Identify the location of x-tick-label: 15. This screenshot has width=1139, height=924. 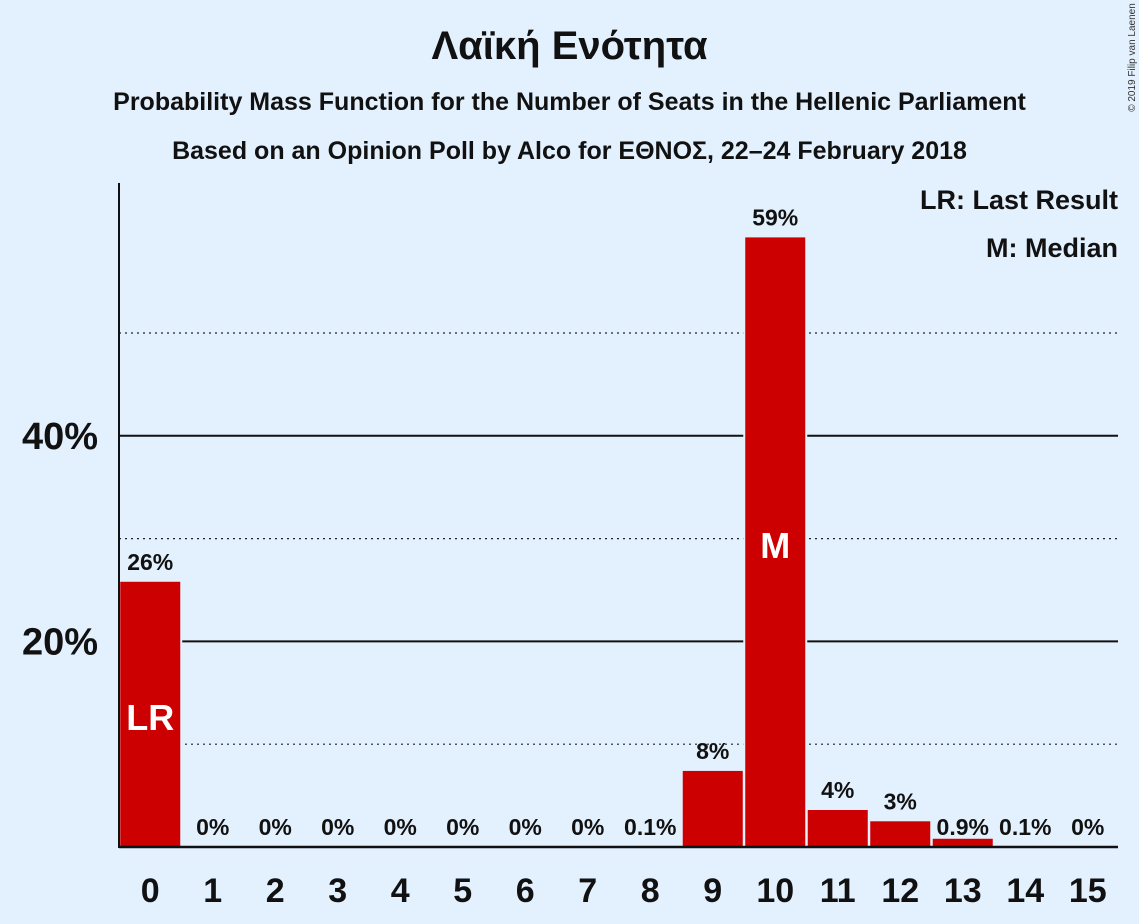
(1088, 891).